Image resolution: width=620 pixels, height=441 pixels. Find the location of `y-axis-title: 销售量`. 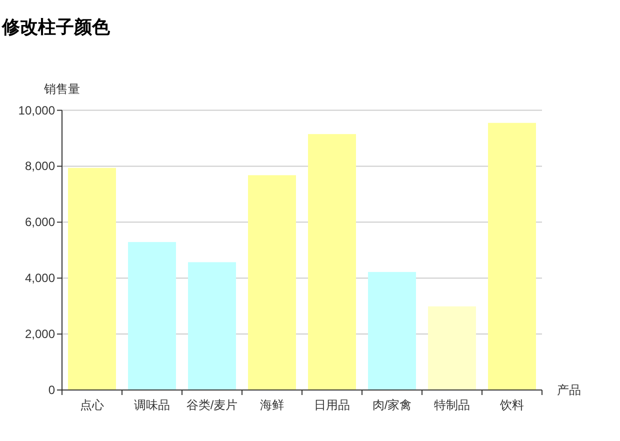

y-axis-title: 销售量 is located at coordinates (61, 89).